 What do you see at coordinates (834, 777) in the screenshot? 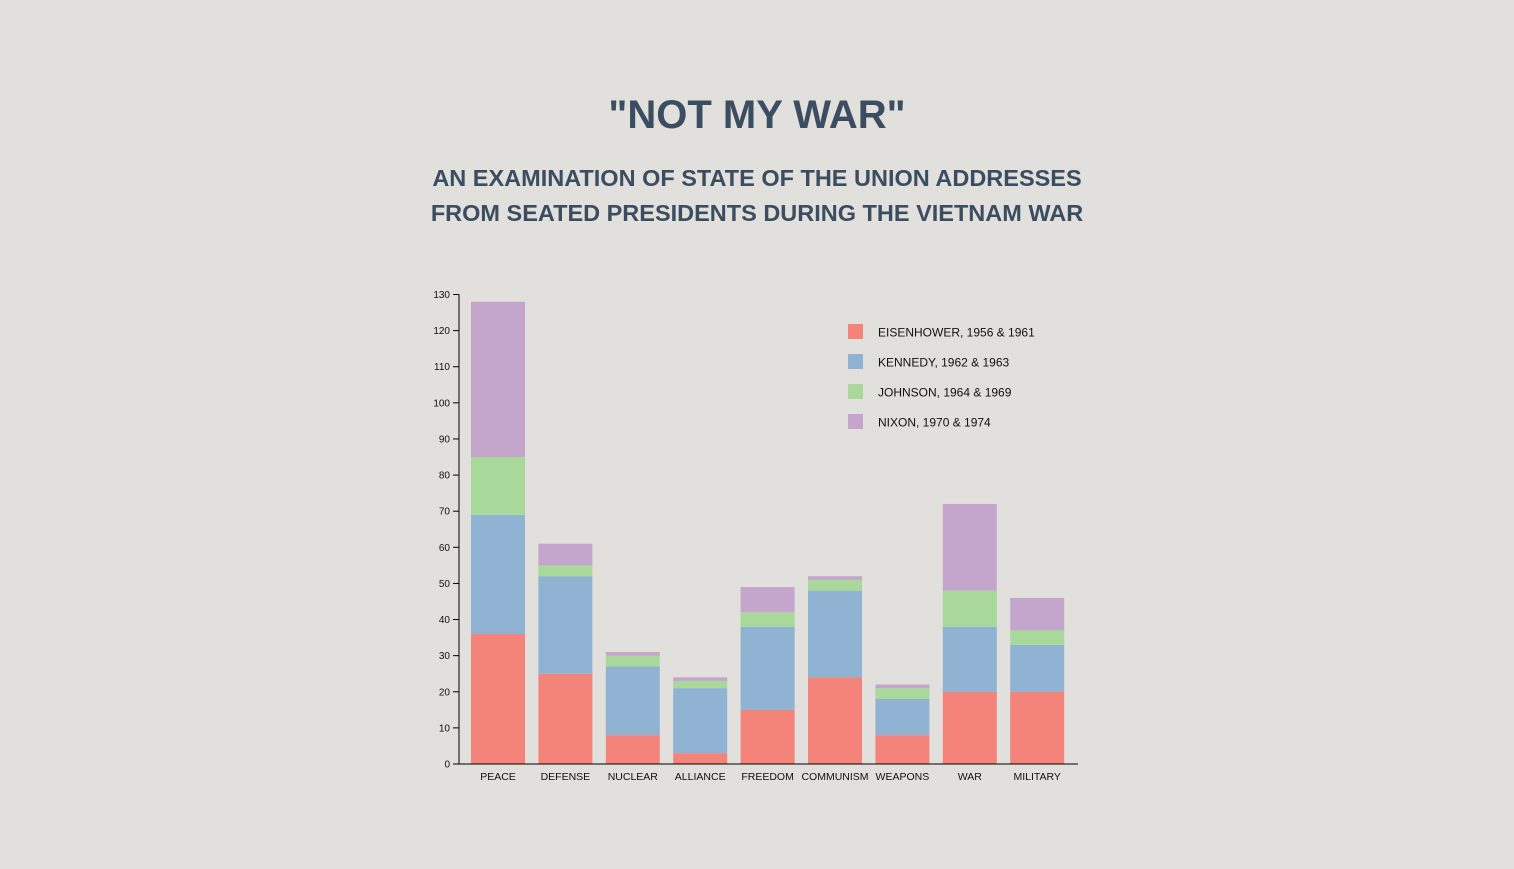
I see `x-tick-label: COMMUNISM` at bounding box center [834, 777].